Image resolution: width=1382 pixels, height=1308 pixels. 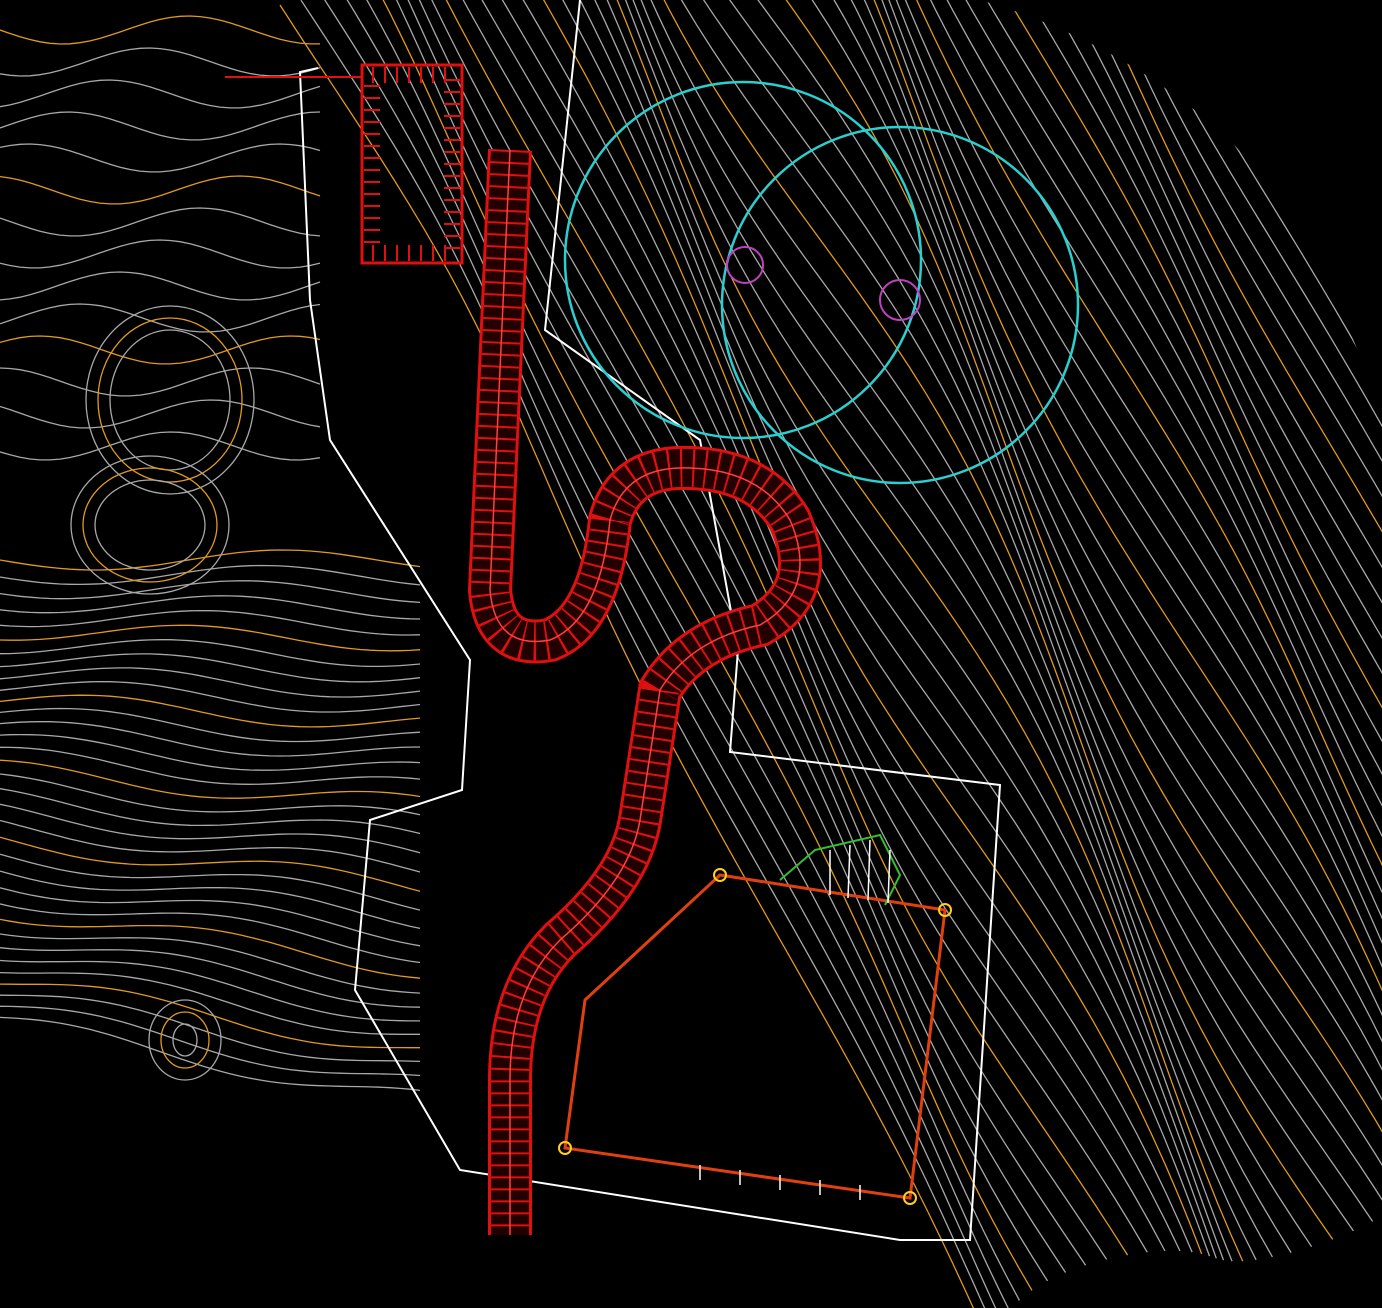 What do you see at coordinates (755, 1036) in the screenshot?
I see `pad-outline` at bounding box center [755, 1036].